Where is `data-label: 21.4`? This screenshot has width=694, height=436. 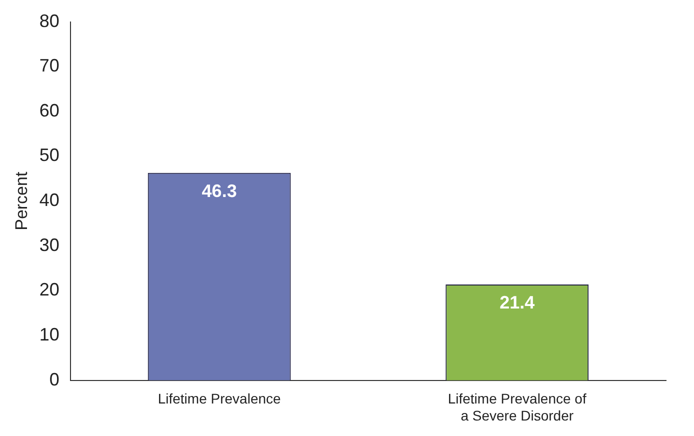
data-label: 21.4 is located at coordinates (517, 302).